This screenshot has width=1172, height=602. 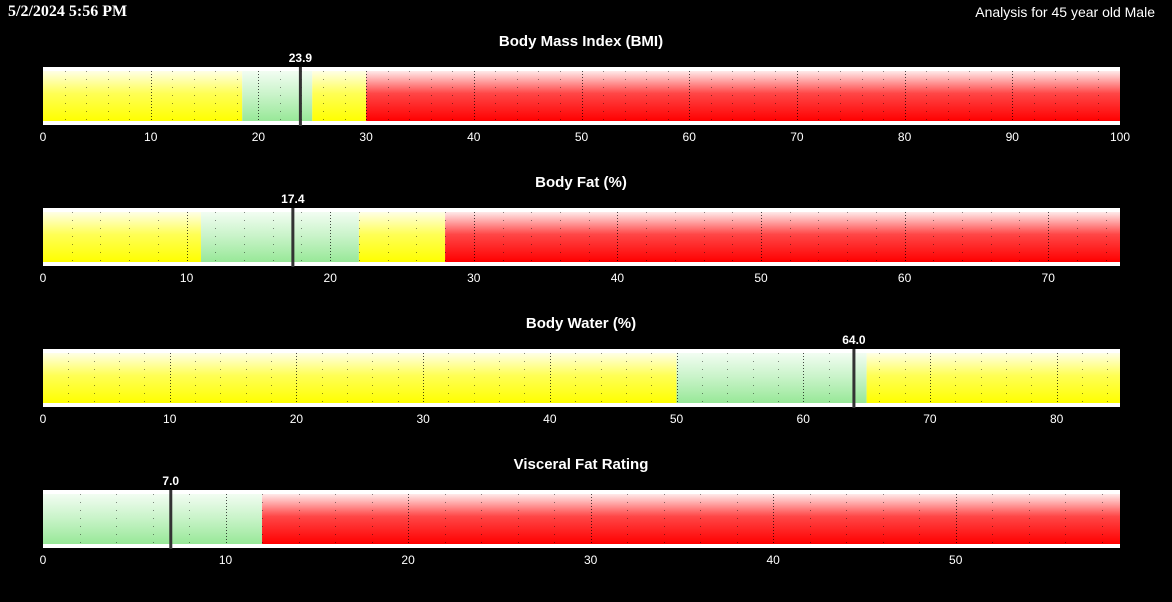 I want to click on timestamp: 5/2/2024 5:56 PM, so click(x=68, y=11).